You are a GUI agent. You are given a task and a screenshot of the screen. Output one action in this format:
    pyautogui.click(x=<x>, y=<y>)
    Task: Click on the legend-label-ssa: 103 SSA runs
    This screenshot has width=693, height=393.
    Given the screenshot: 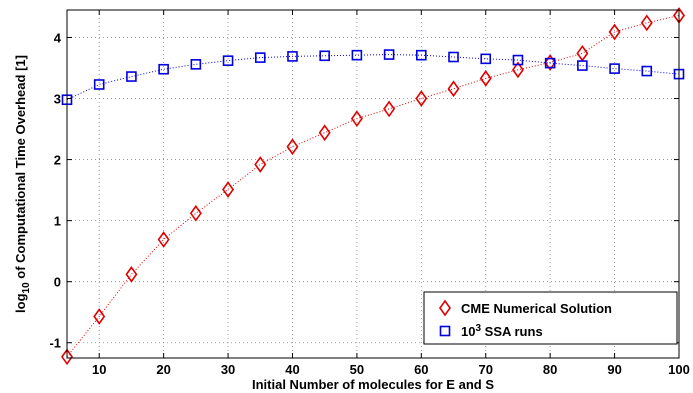 What is the action you would take?
    pyautogui.click(x=502, y=331)
    